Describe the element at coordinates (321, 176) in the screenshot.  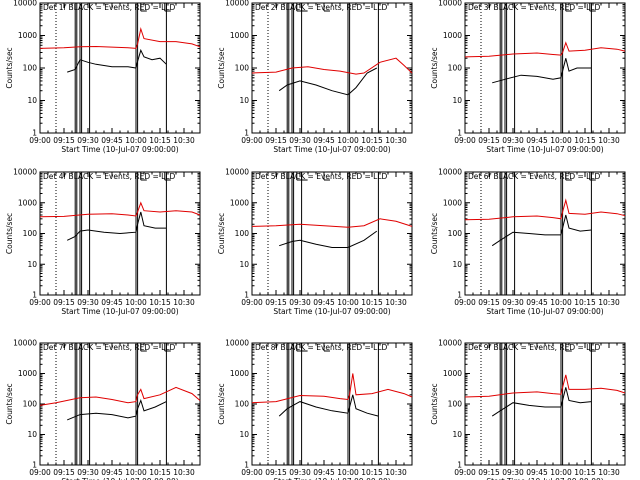
I see `panel-title: Det 5f BLACK = Events, RED = LLD` at that location.